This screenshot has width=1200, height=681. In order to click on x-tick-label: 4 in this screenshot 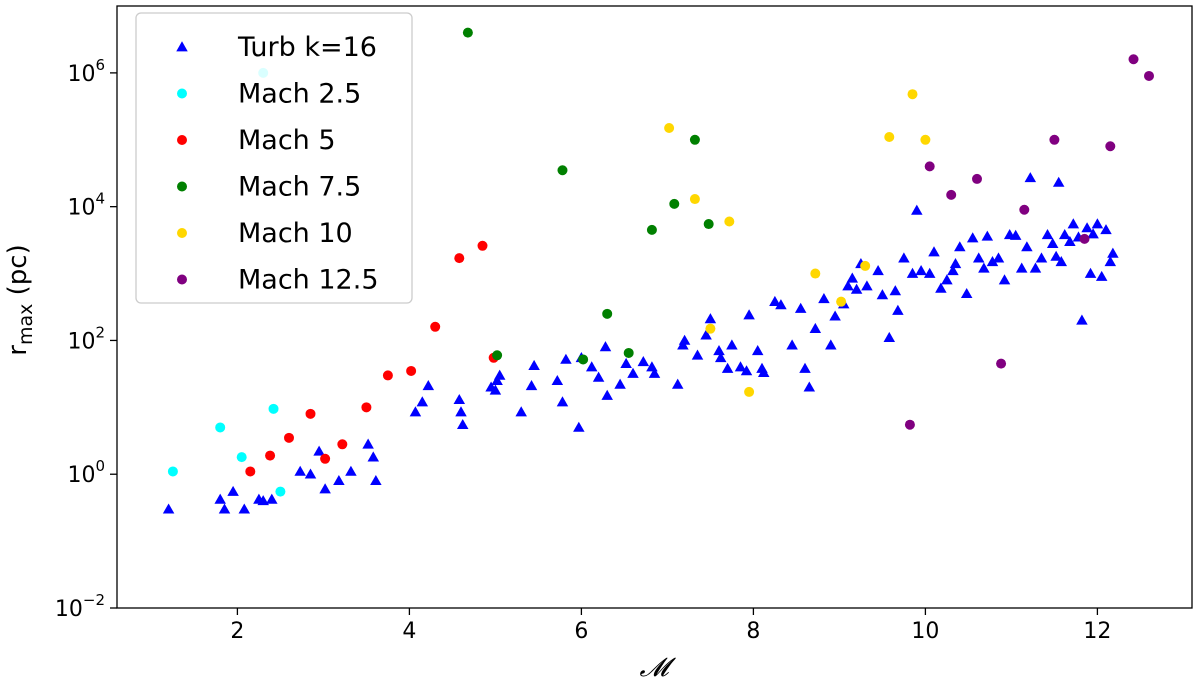, I will do `click(409, 631)`.